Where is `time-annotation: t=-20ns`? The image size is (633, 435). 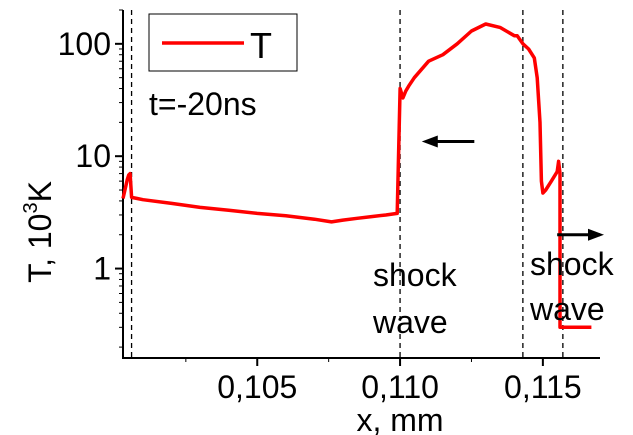
time-annotation: t=-20ns is located at coordinates (203, 104).